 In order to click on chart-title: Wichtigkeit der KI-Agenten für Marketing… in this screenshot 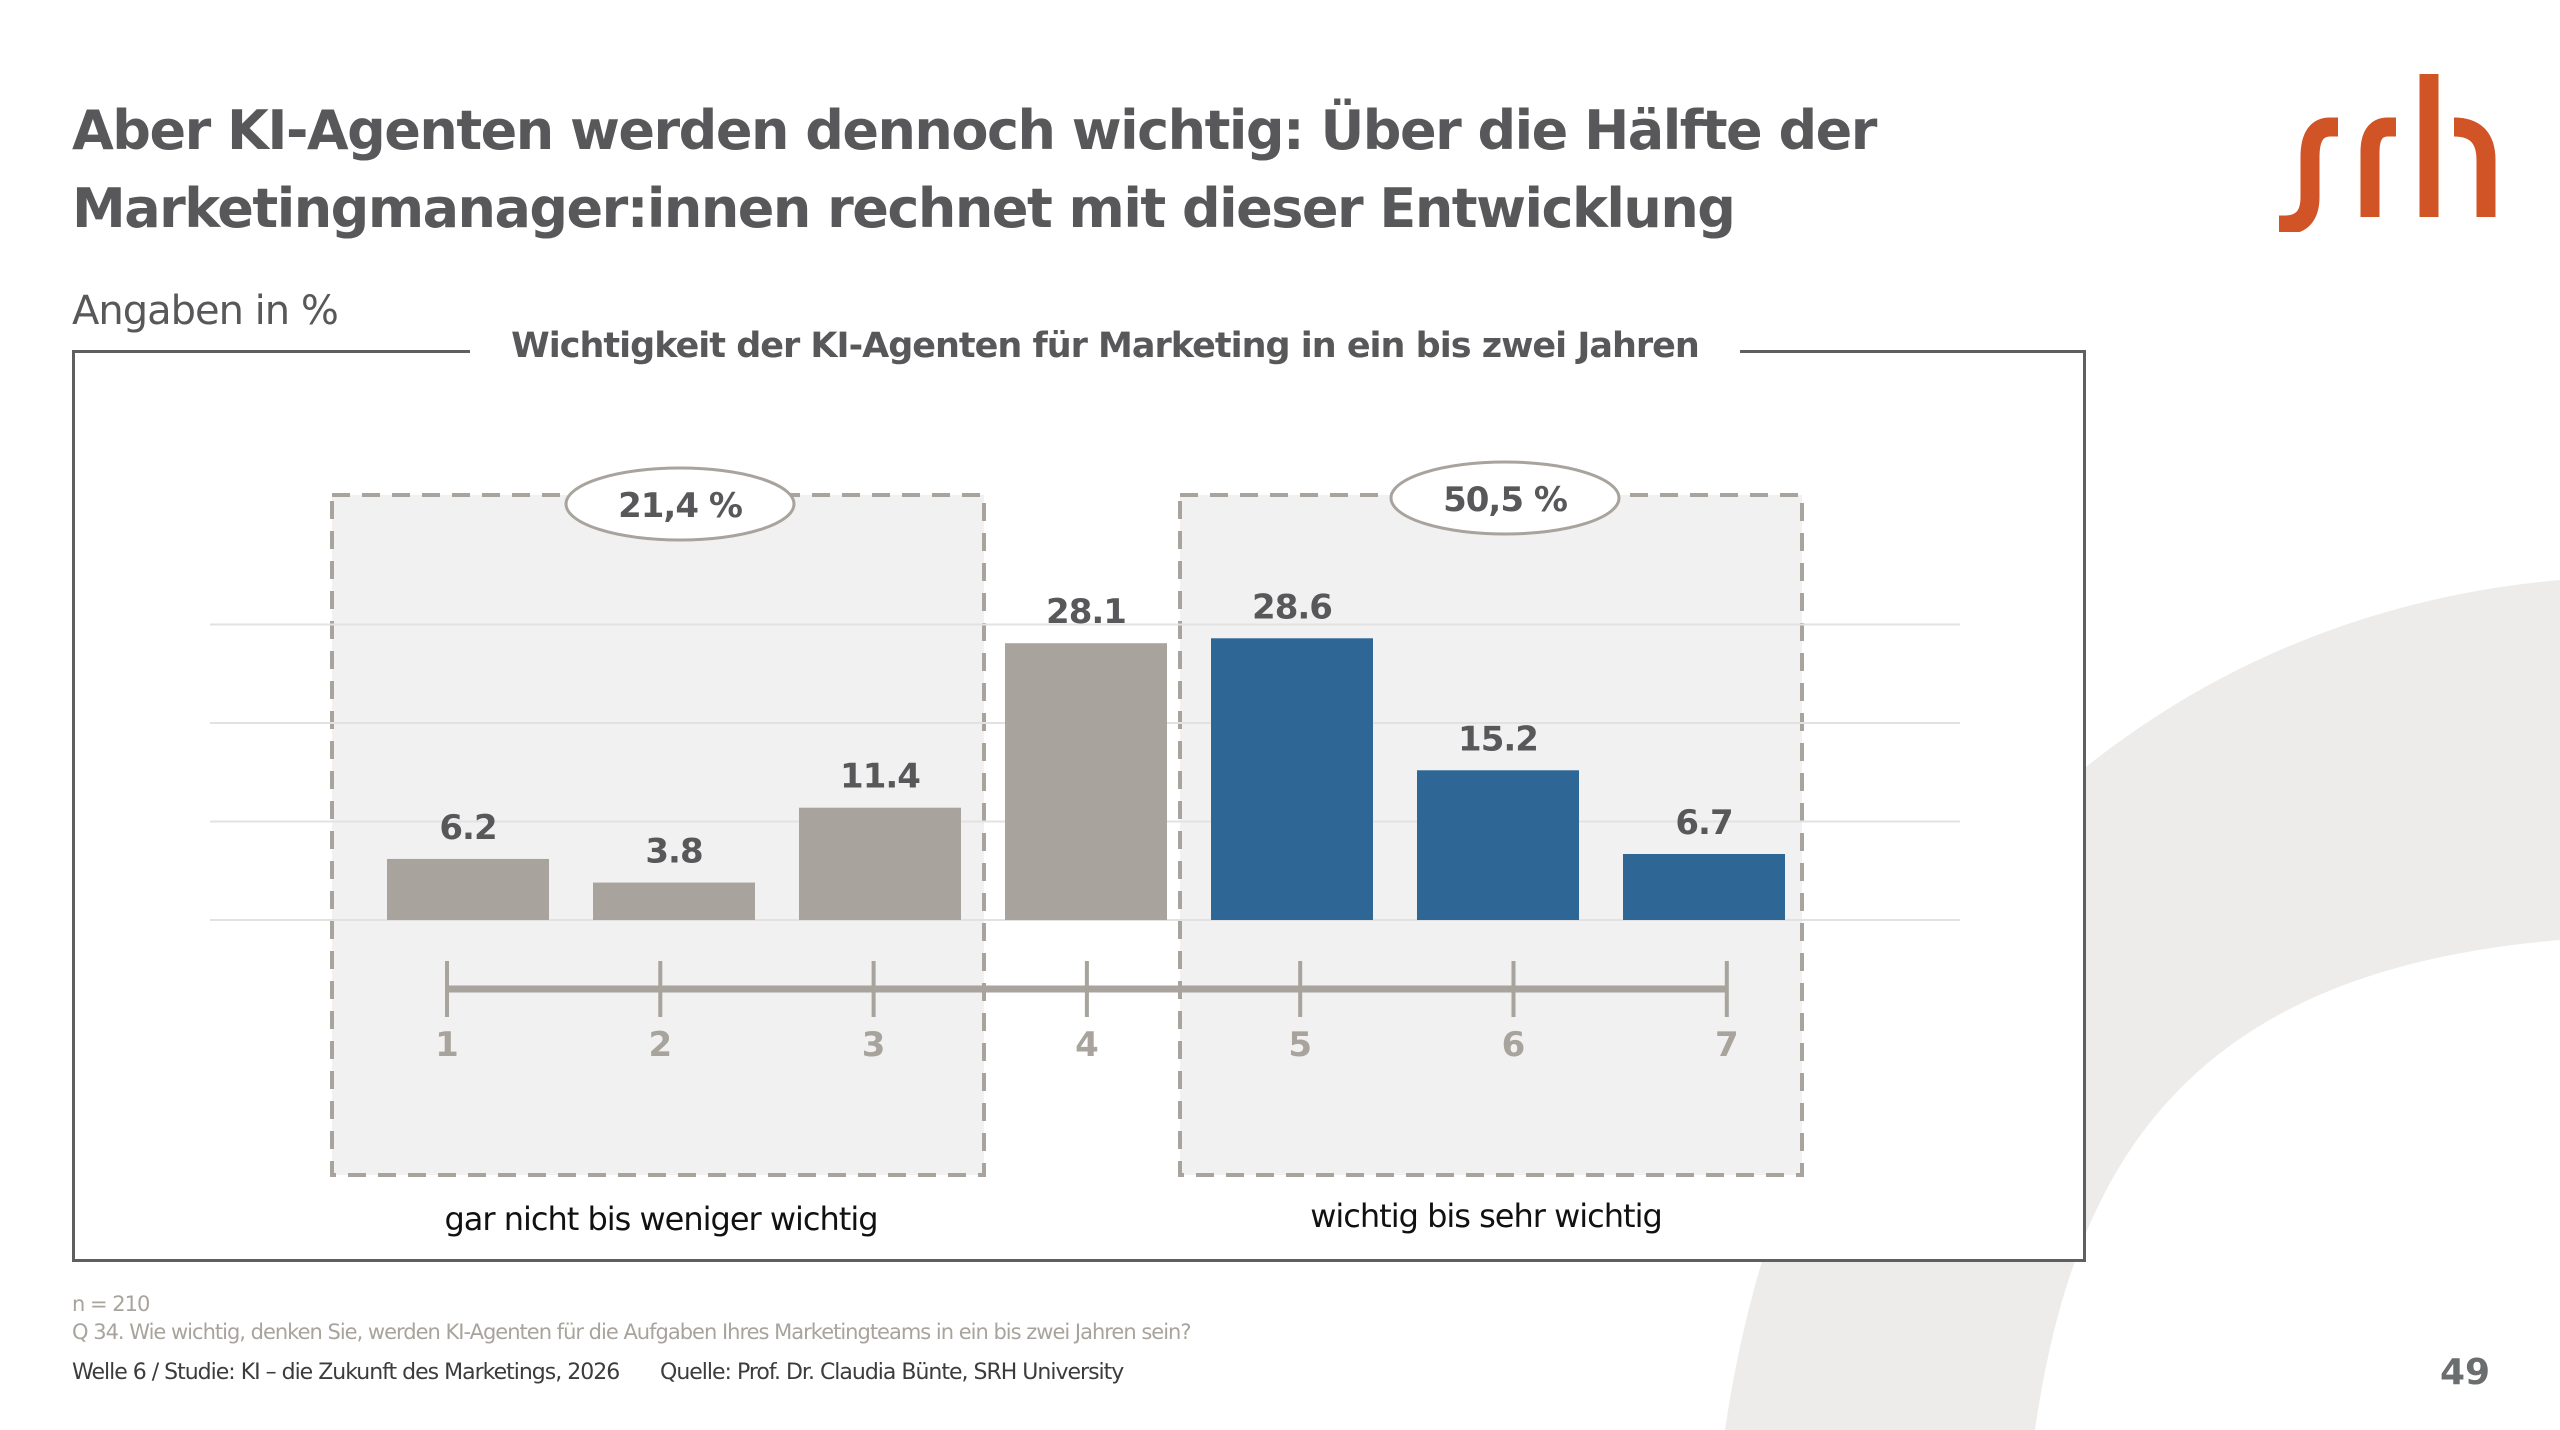, I will do `click(1105, 346)`.